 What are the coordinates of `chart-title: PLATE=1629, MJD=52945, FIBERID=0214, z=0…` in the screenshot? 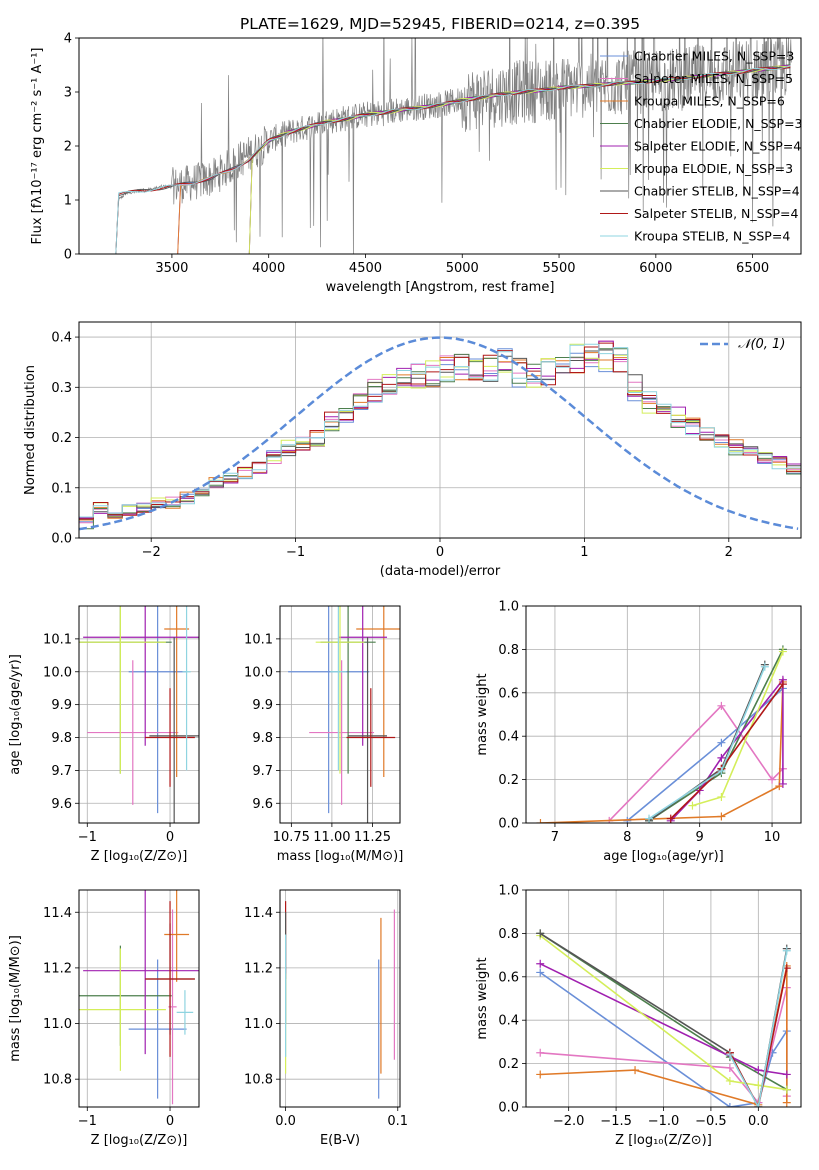 It's located at (440, 24).